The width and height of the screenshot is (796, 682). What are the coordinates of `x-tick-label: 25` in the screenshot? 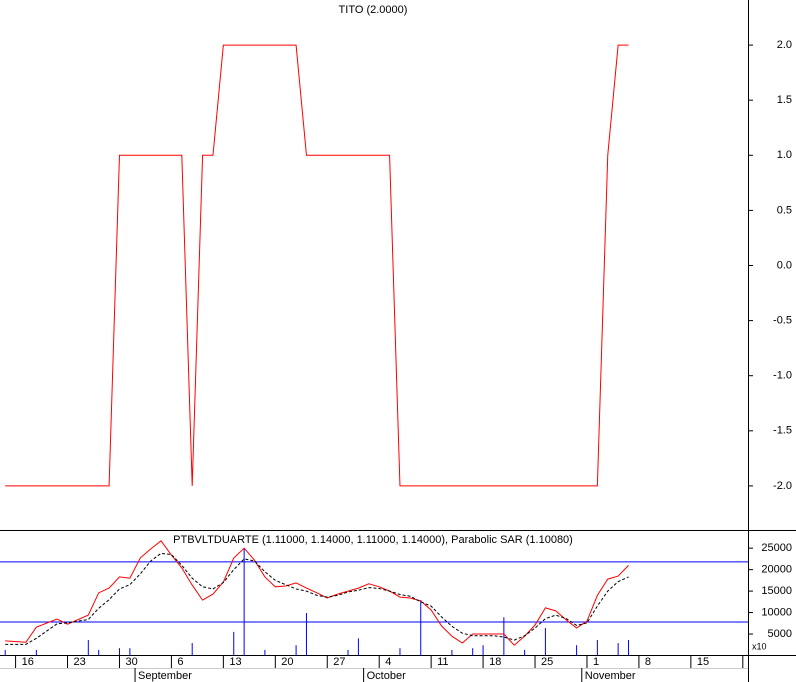 It's located at (547, 662).